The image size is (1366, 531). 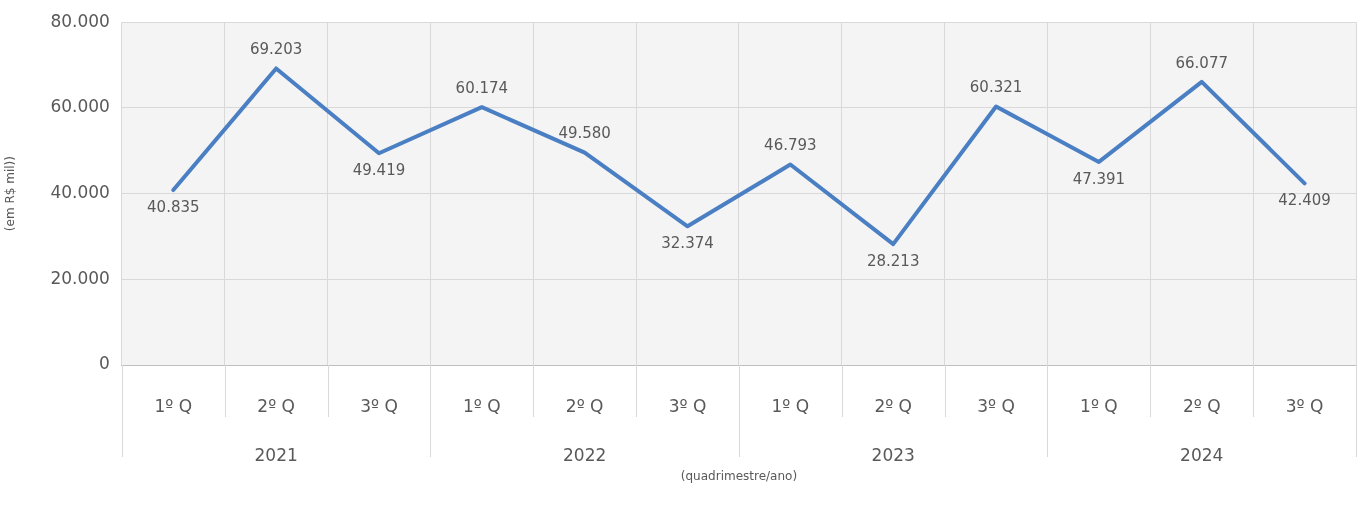 I want to click on data-label: 42.409, so click(x=1304, y=200).